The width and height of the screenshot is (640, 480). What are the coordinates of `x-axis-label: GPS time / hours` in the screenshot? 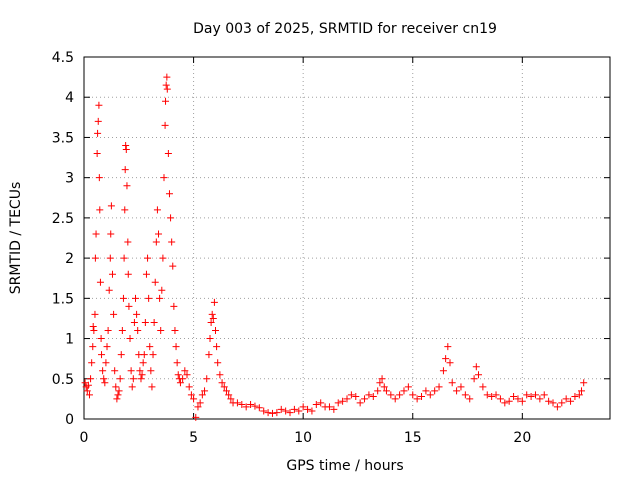 It's located at (344, 466).